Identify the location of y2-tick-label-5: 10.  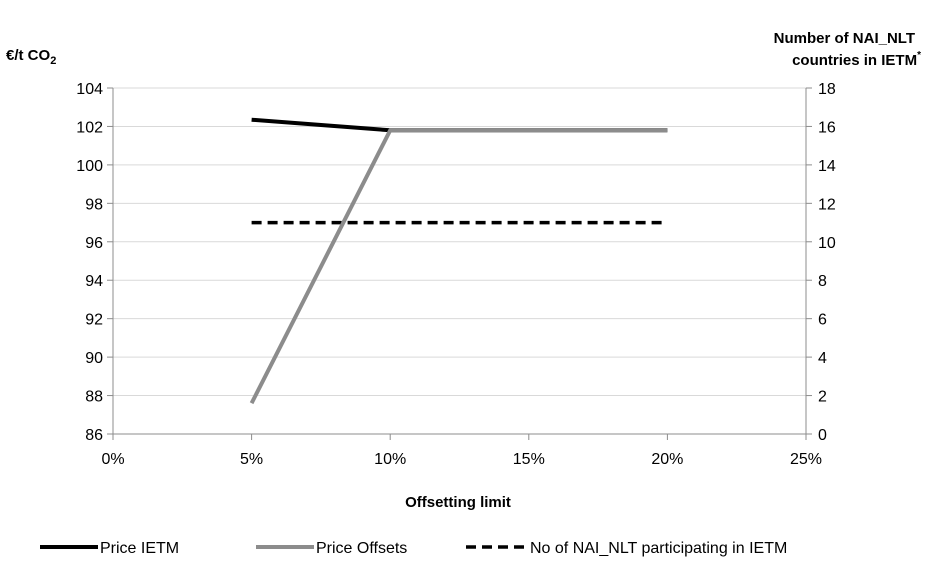
(827, 243).